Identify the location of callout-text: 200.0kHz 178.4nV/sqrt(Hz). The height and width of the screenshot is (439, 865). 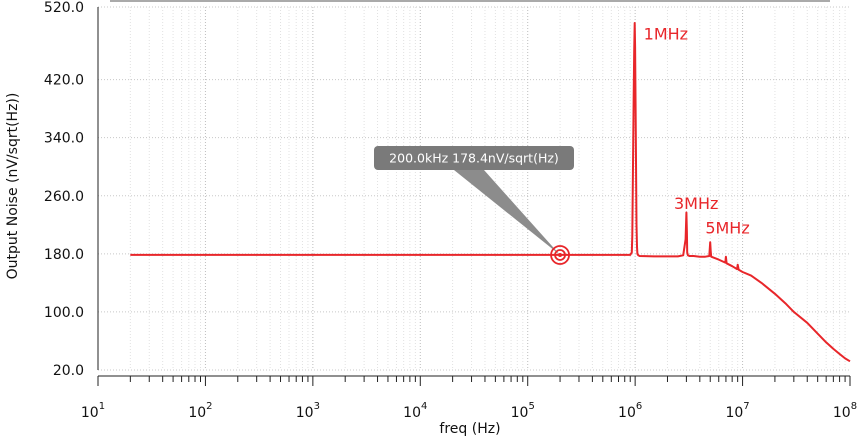
(474, 158).